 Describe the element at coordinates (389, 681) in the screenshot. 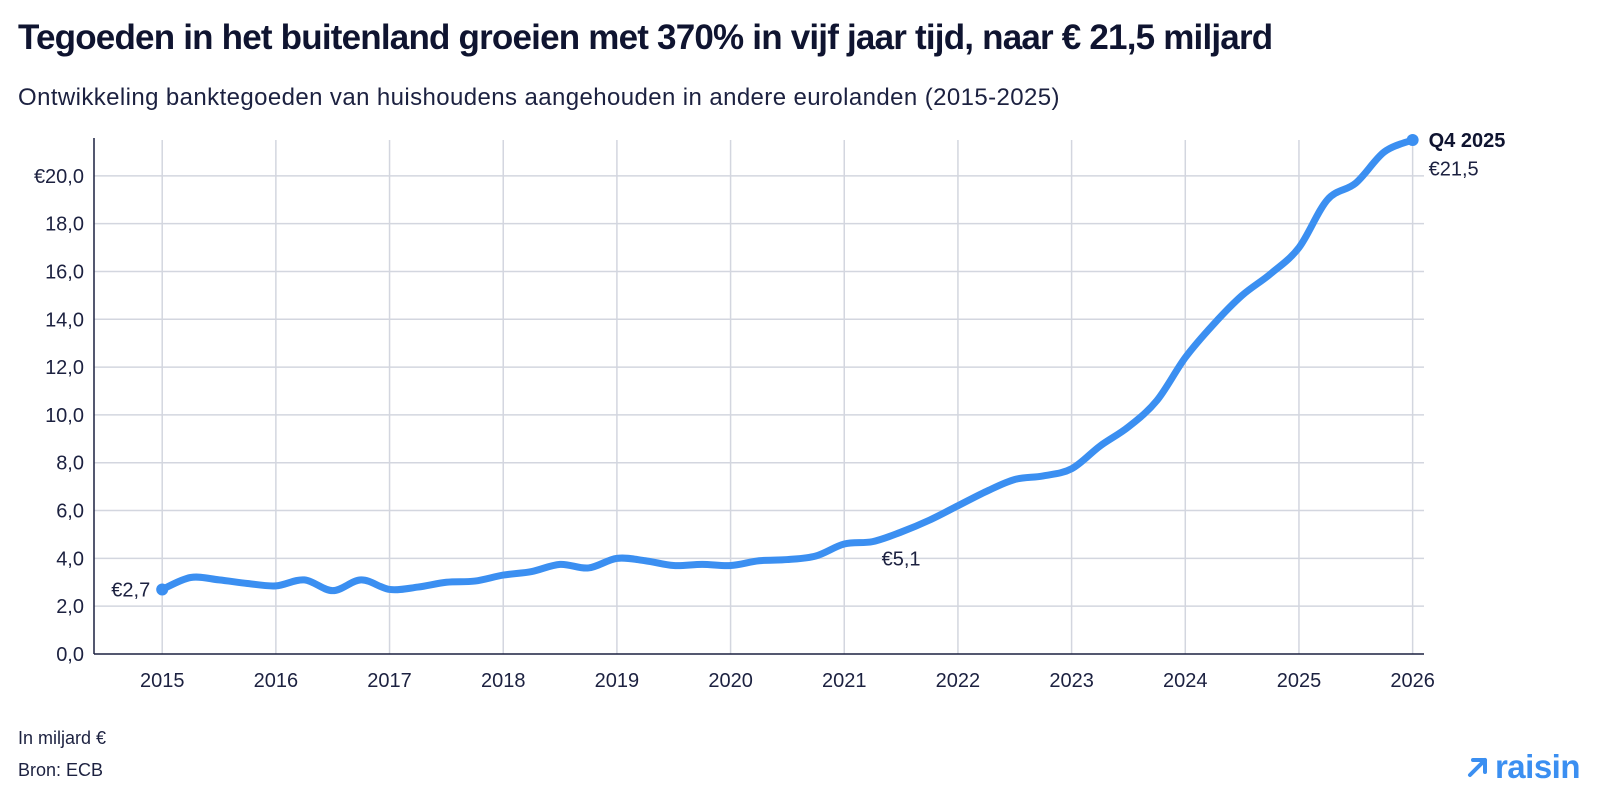

I see `x-tick-label: 2017` at that location.